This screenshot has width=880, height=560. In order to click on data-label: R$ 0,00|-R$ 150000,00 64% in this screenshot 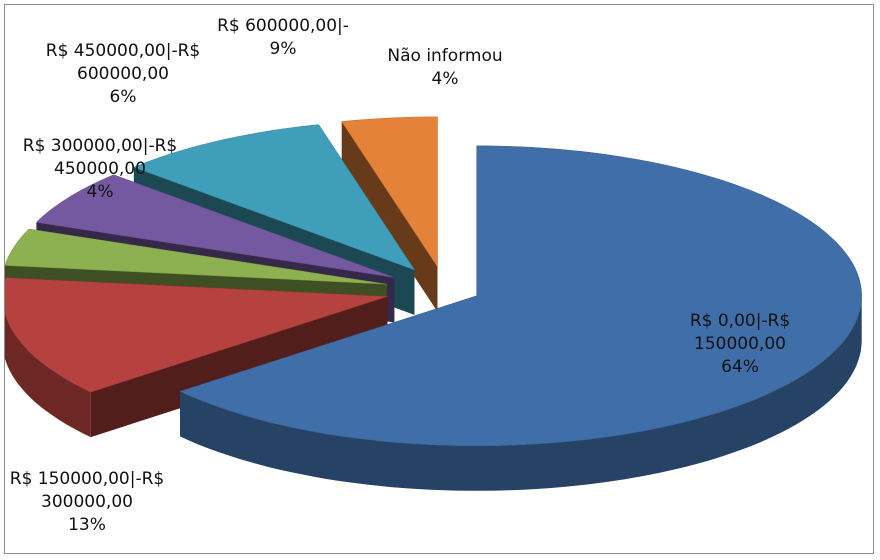, I will do `click(740, 344)`.